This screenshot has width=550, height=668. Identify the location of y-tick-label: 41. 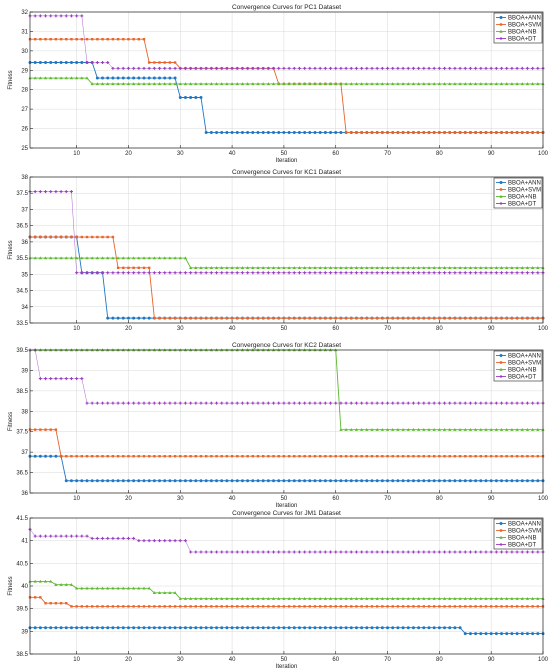
(24, 542).